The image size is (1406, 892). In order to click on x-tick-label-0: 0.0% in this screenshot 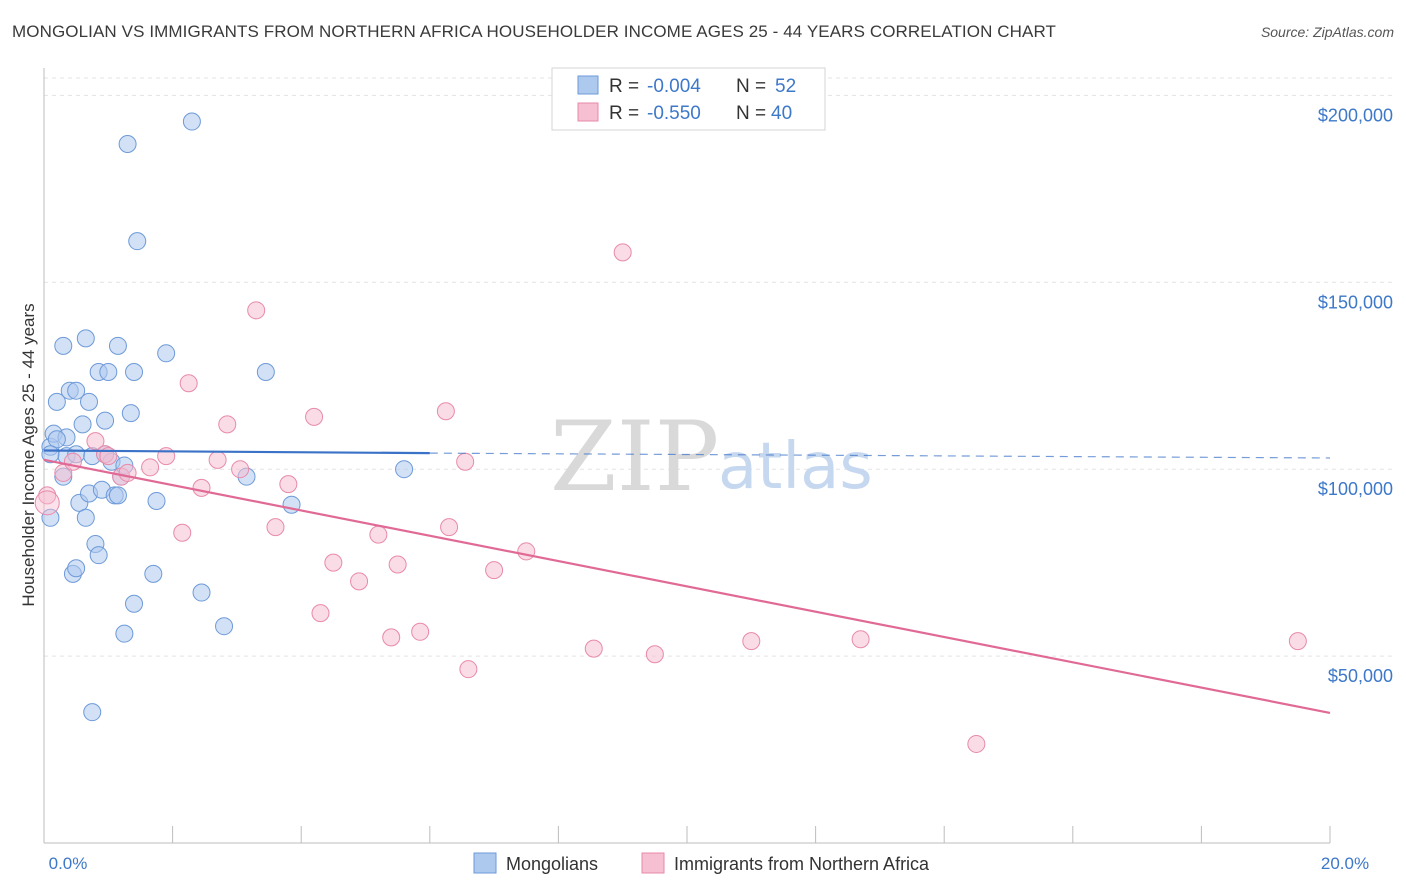, I will do `click(68, 863)`.